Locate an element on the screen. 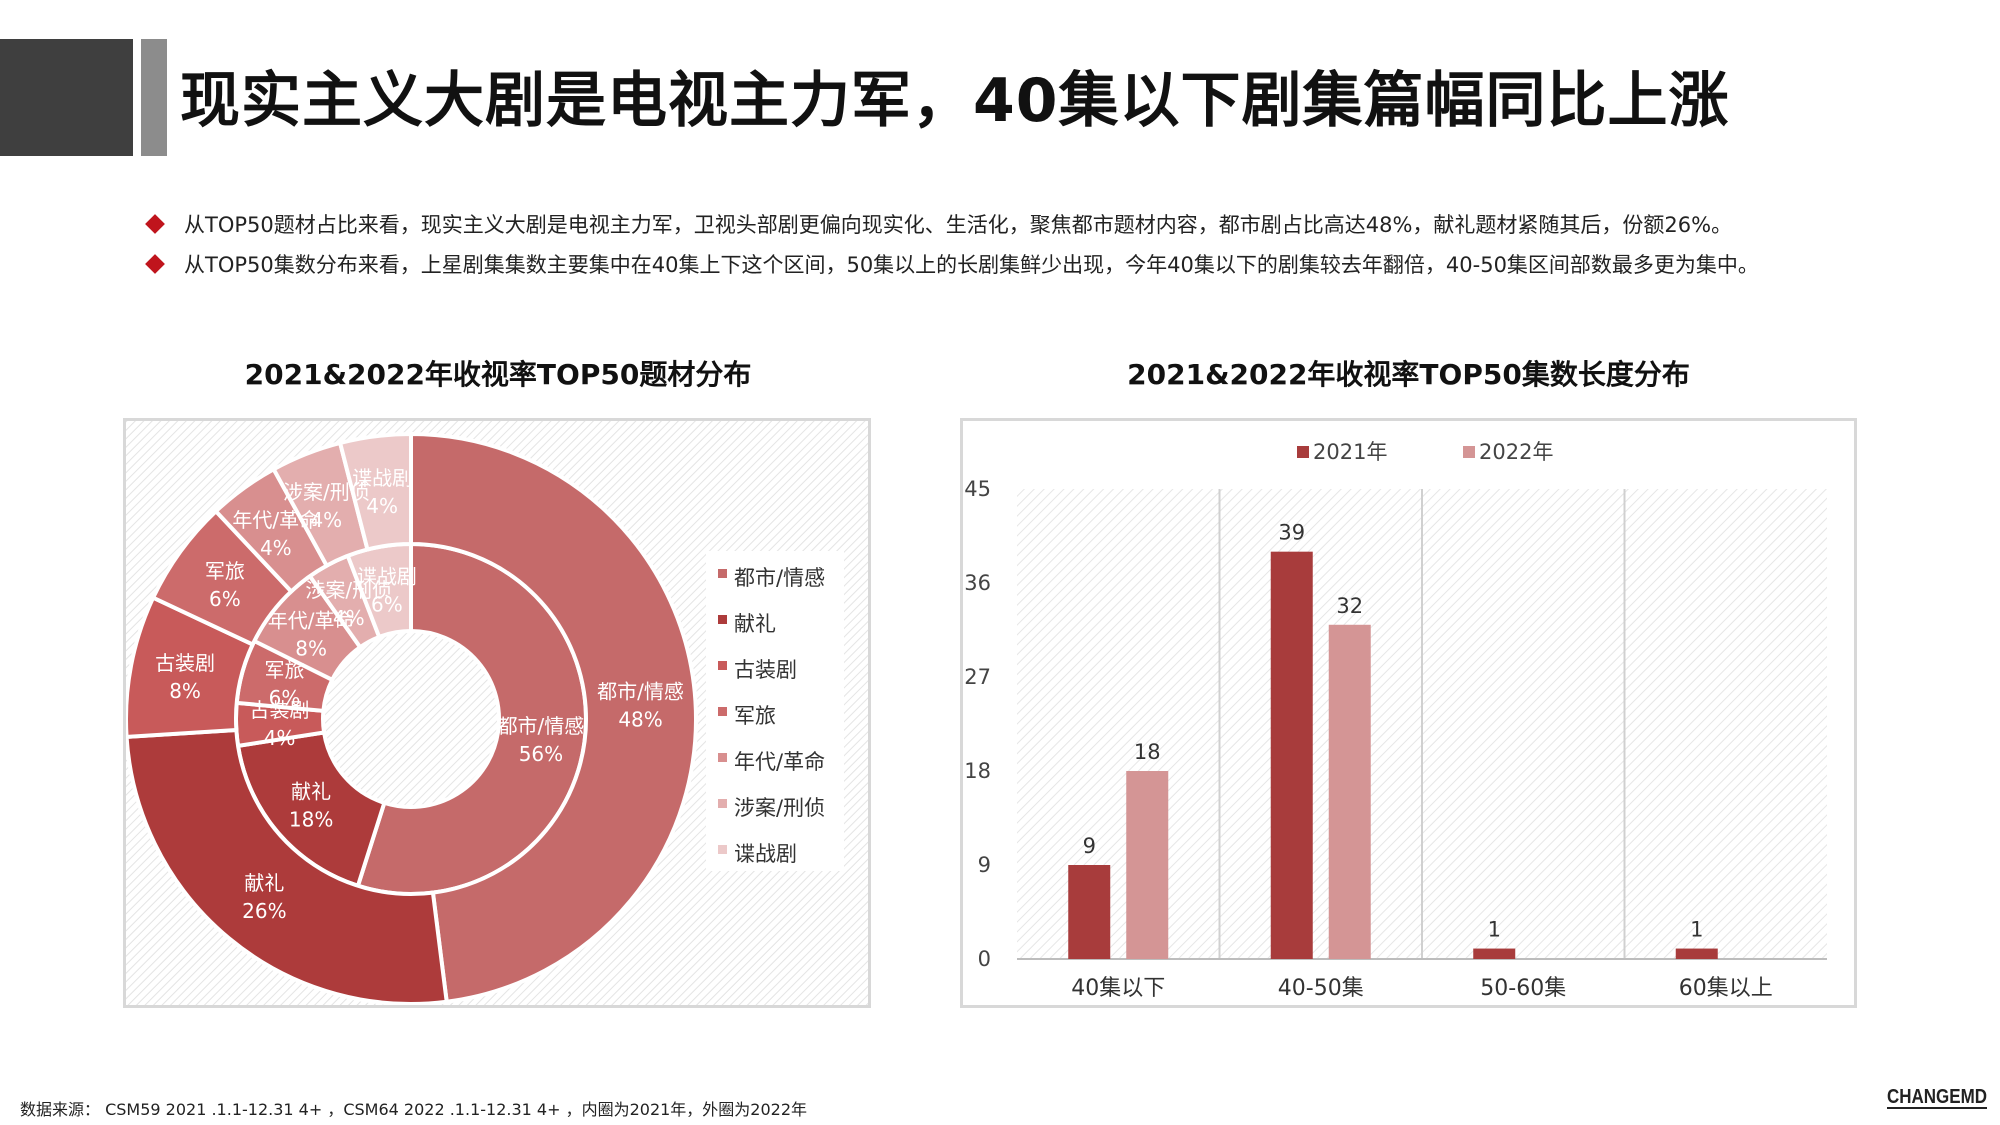 This screenshot has width=2000, height=1125. y-tick-label: 18 is located at coordinates (977, 771).